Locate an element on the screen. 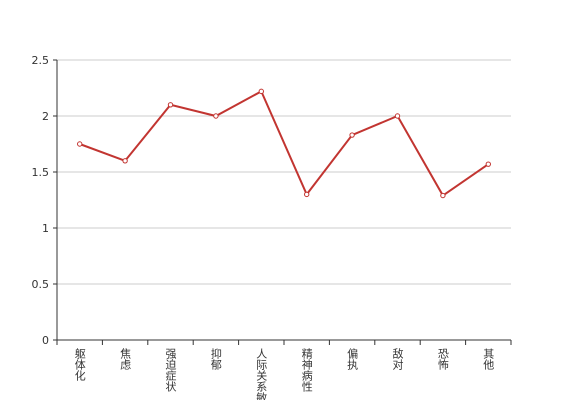 The image size is (567, 400). y-tick-label: 0 is located at coordinates (45, 340).